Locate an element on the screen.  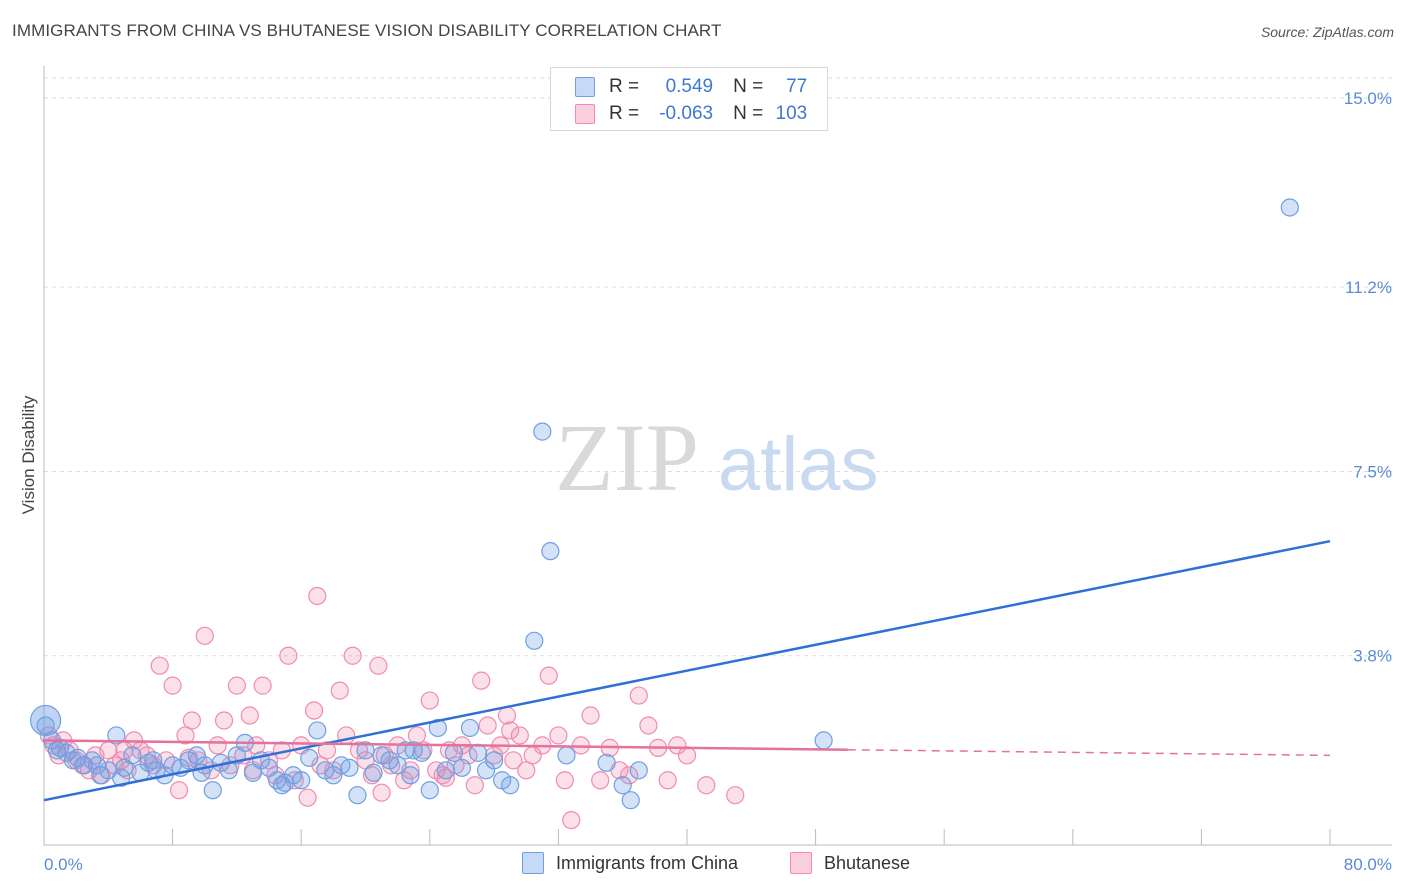
legend-row-bhutanese: R = -0.063 N = 103 is located at coordinates (691, 114).